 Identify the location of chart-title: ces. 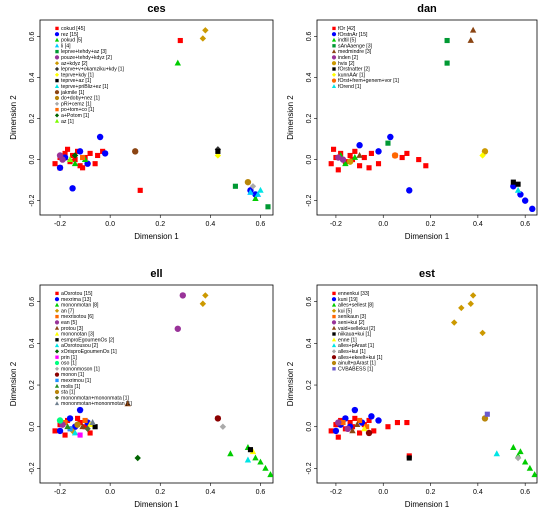
(156, 9).